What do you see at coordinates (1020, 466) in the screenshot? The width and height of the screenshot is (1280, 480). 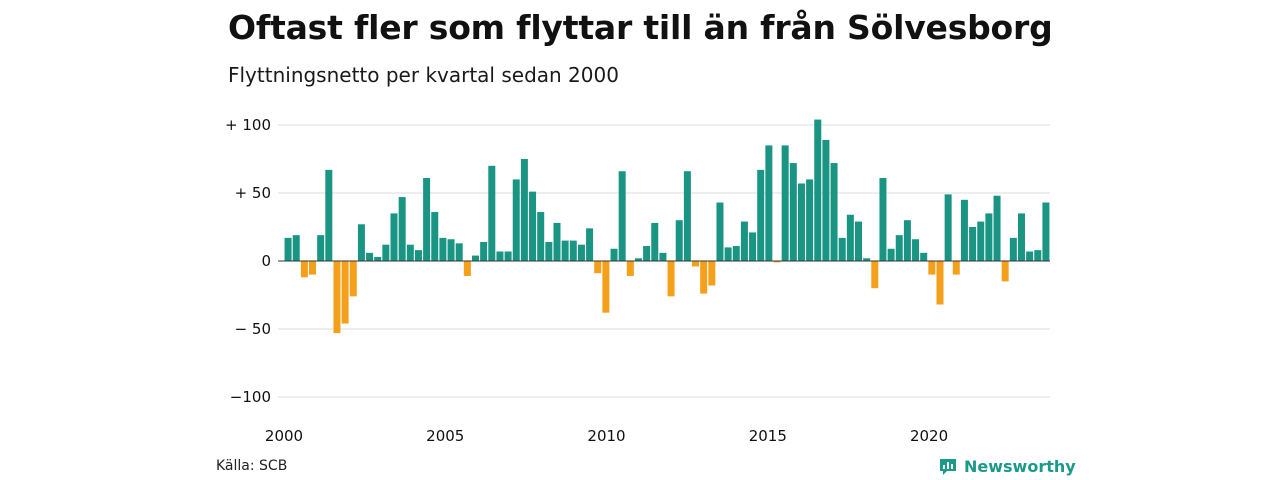 I see `brand-name: Newsworthy` at bounding box center [1020, 466].